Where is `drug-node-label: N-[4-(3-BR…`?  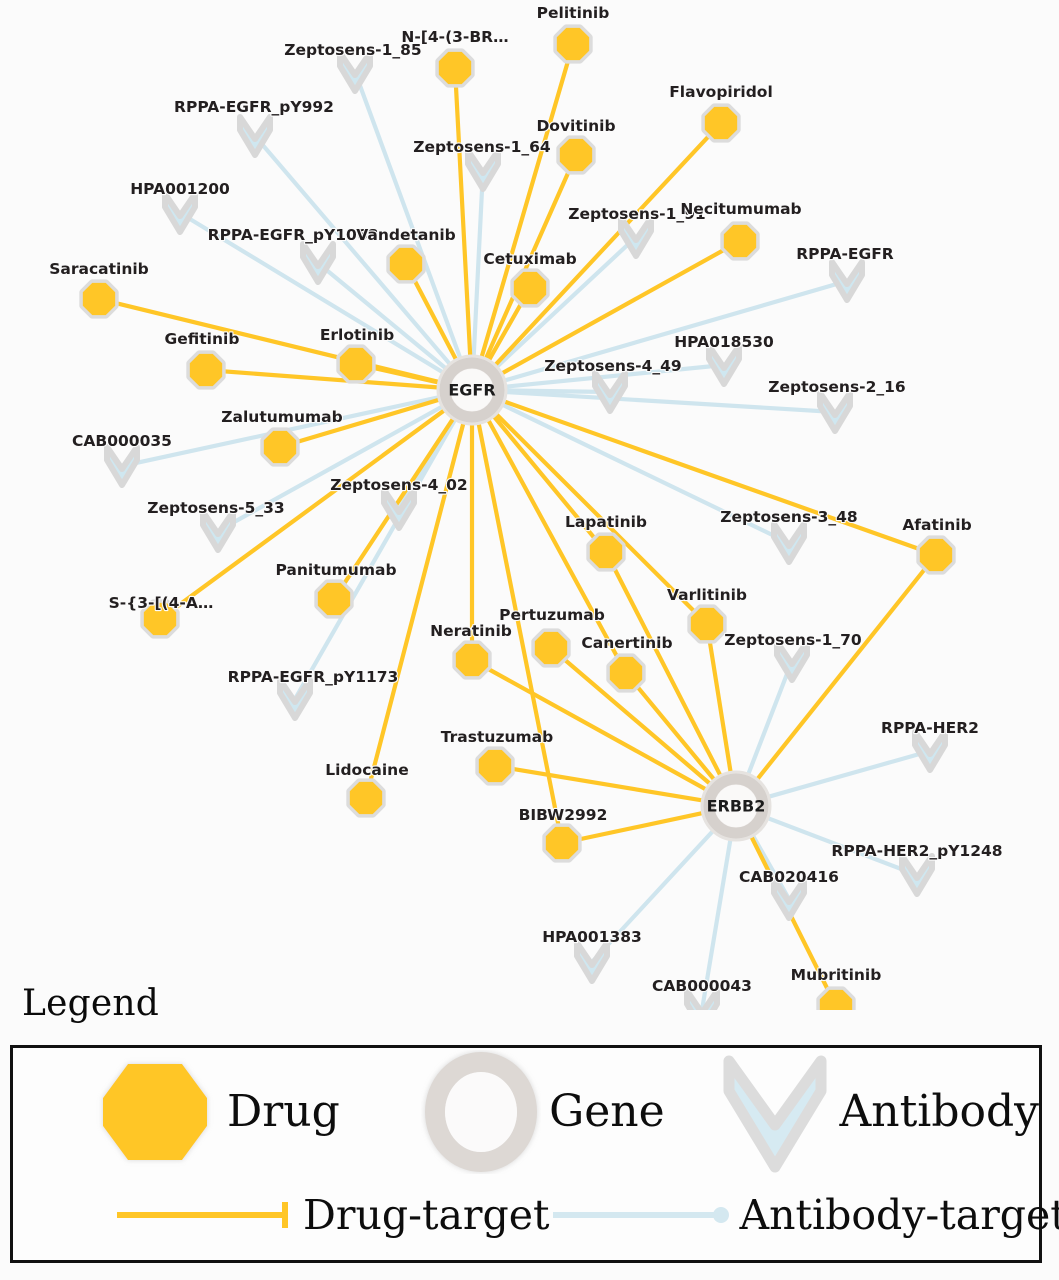 drug-node-label: N-[4-(3-BR… is located at coordinates (454, 37).